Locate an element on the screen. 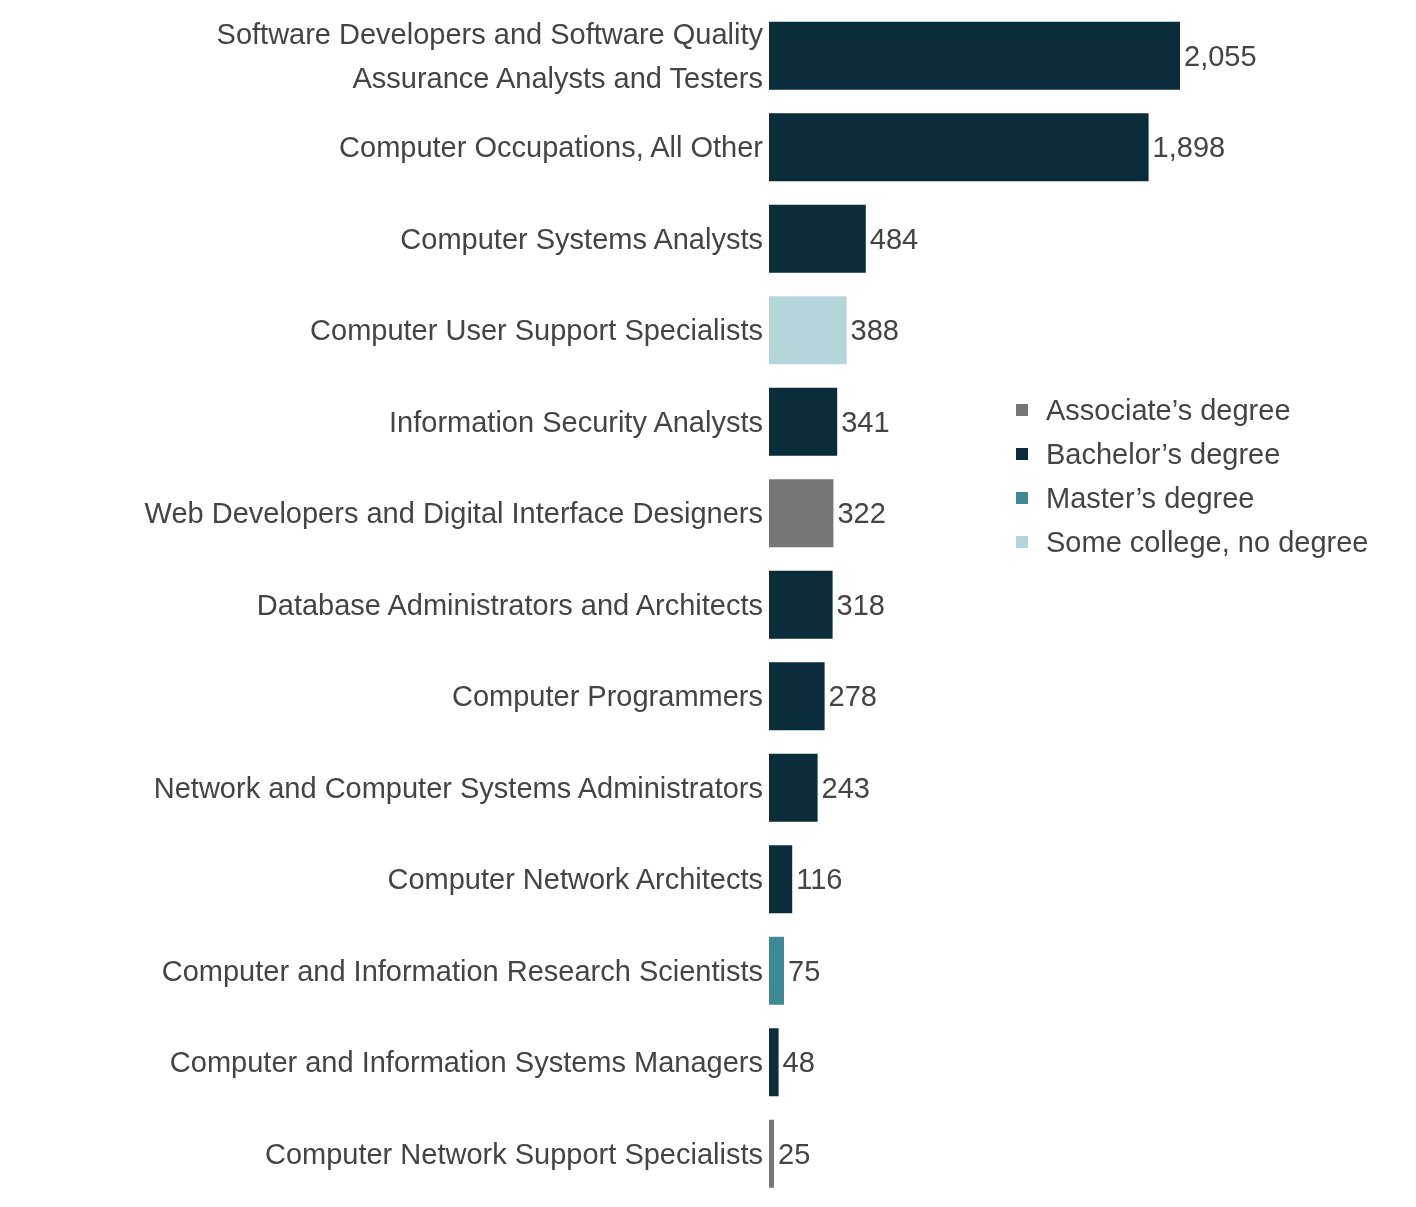  y-tick-label: Computer Systems Analysts is located at coordinates (581, 238).